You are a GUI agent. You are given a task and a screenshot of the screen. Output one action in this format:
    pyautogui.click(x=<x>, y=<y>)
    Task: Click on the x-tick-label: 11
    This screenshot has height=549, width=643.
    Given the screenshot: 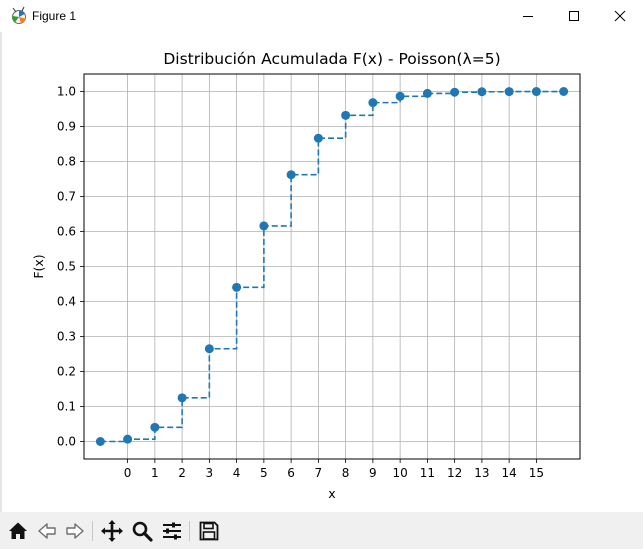 What is the action you would take?
    pyautogui.click(x=427, y=473)
    